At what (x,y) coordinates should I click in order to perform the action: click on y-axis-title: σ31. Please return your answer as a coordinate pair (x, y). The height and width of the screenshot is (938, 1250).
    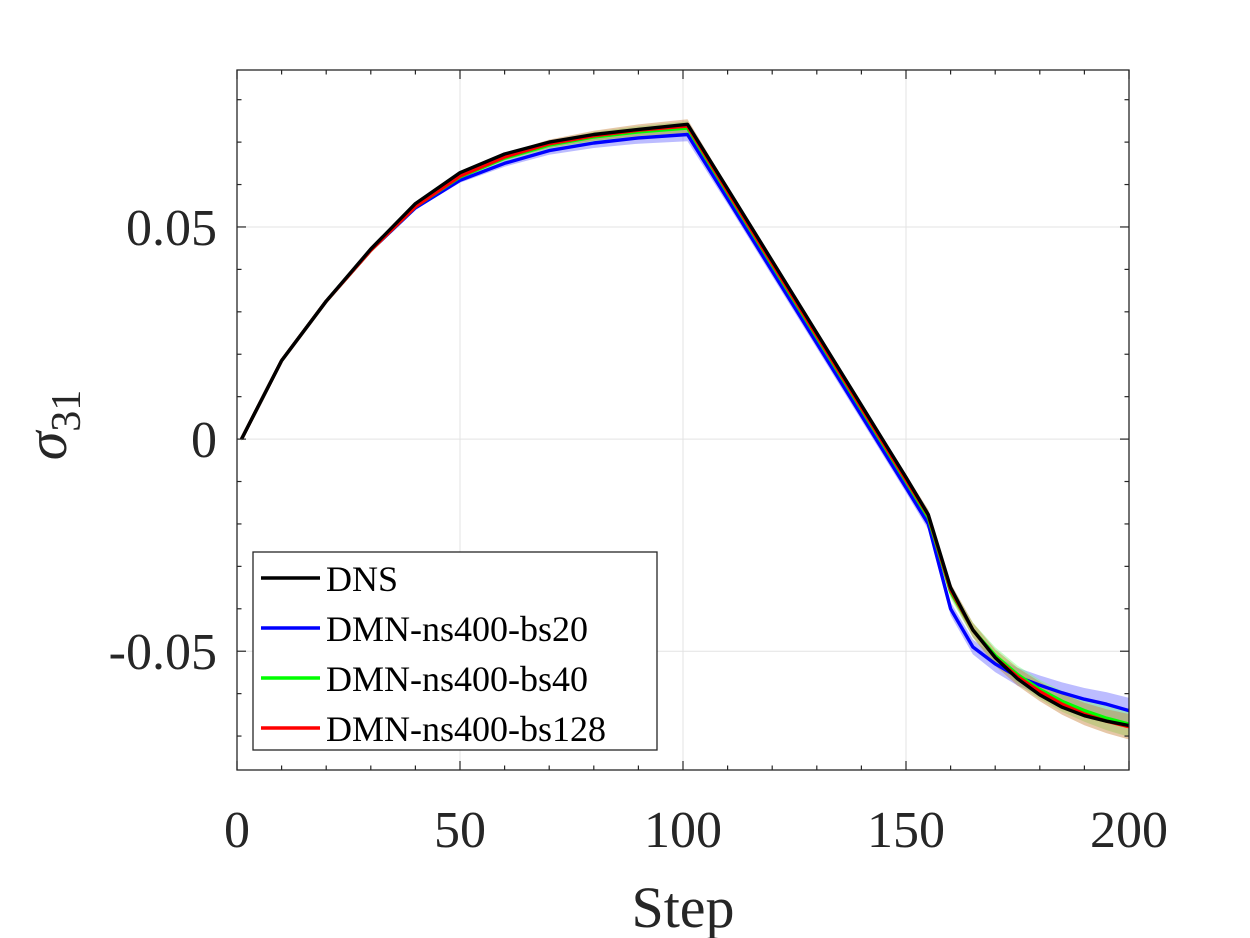
    Looking at the image, I should click on (52, 425).